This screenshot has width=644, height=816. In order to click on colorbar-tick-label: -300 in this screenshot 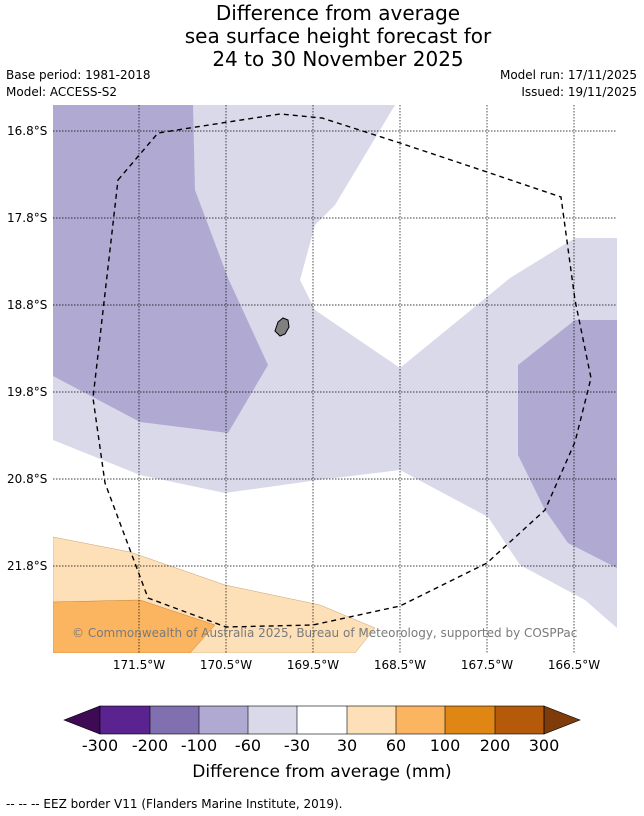, I will do `click(100, 745)`.